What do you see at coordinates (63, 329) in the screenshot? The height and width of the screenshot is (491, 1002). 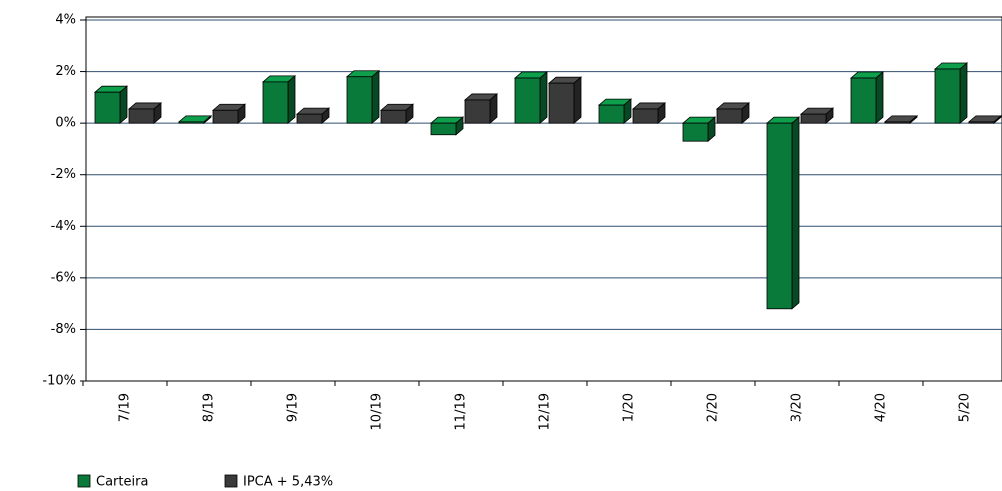 I see `y-tick-label: -8%` at bounding box center [63, 329].